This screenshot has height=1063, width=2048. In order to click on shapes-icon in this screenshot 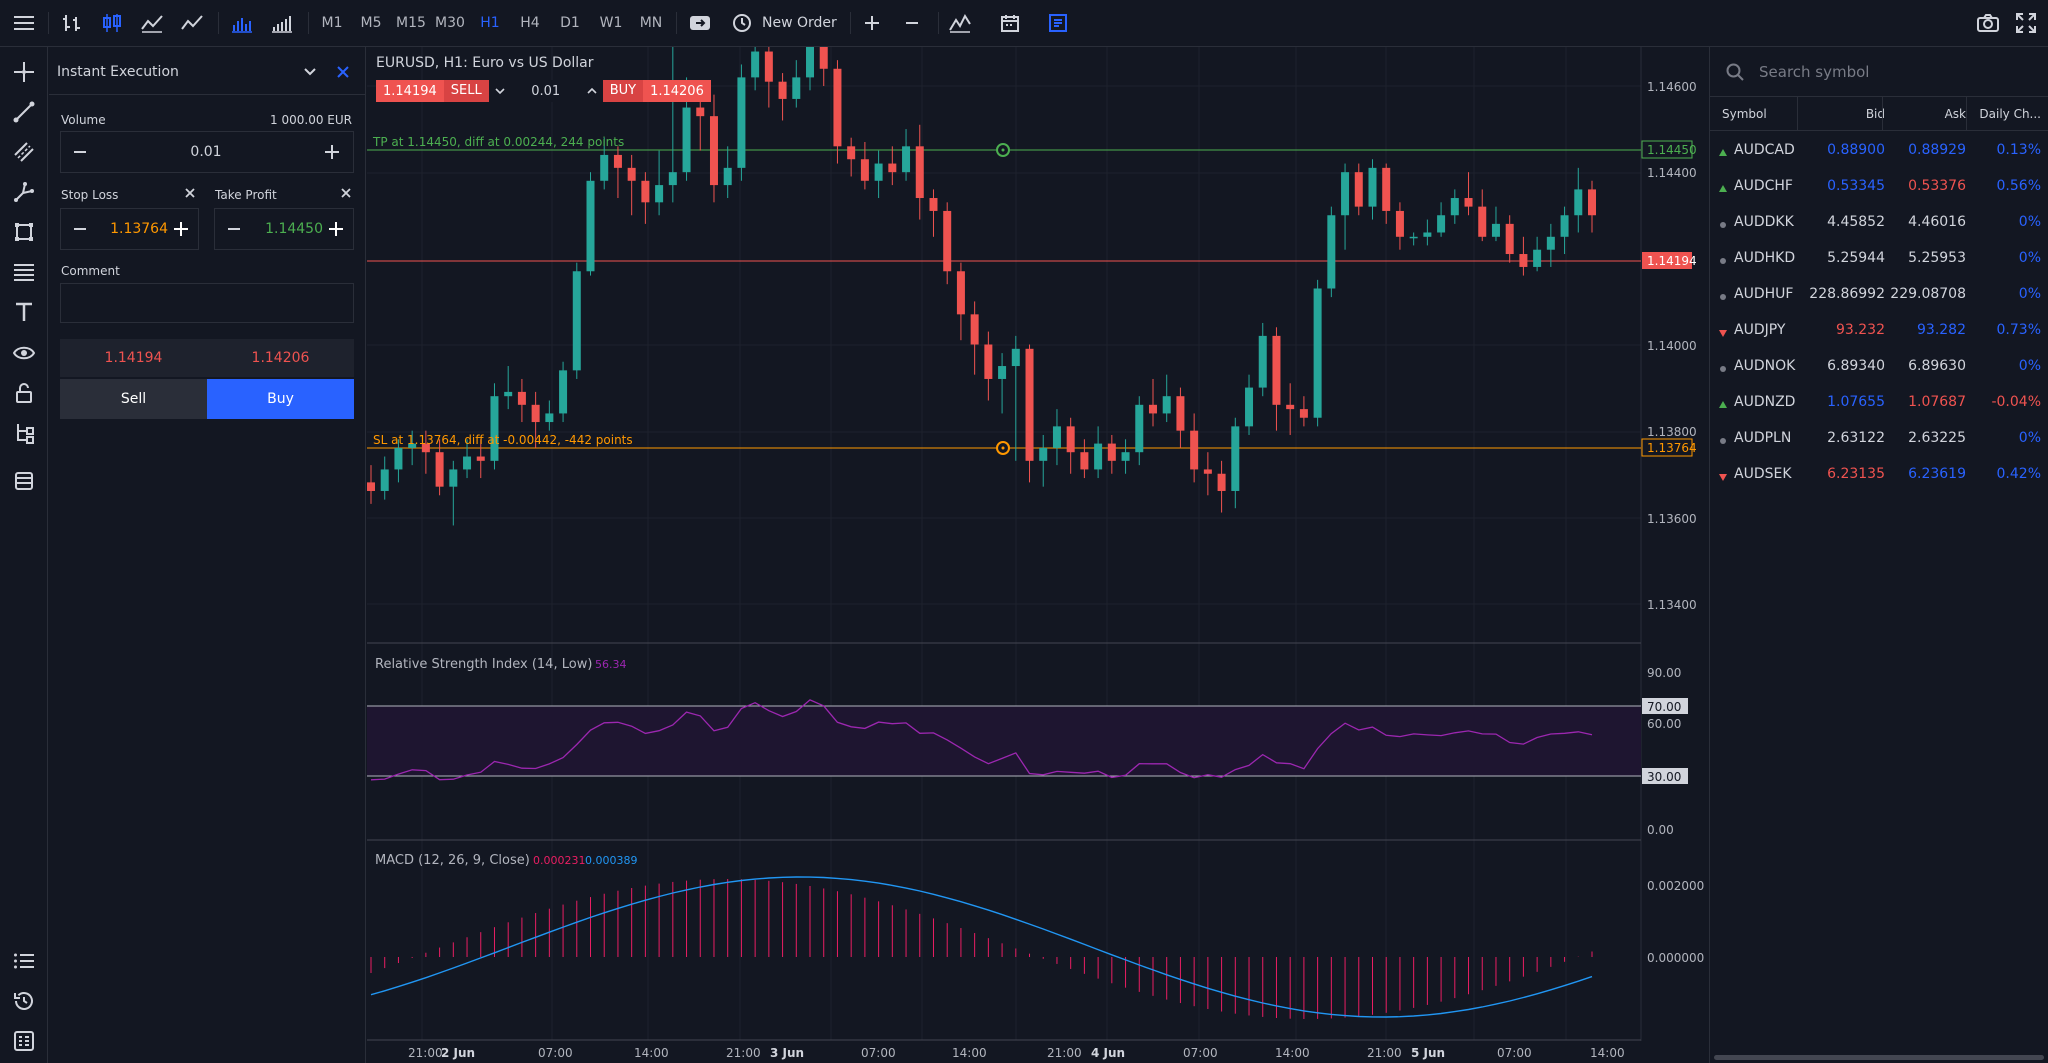, I will do `click(24, 232)`.